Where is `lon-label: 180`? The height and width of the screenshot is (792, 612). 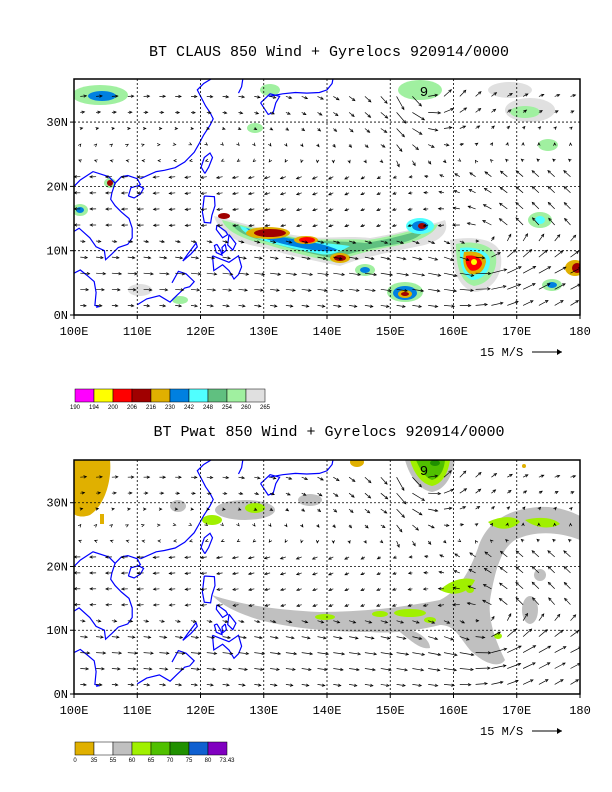
lon-label: 180 is located at coordinates (580, 332).